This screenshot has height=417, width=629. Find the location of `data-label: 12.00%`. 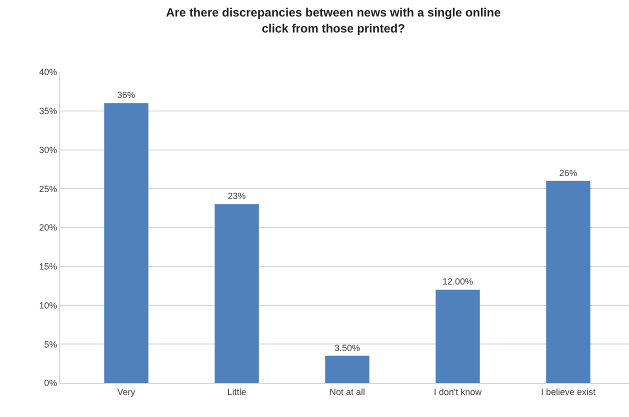

data-label: 12.00% is located at coordinates (458, 281).